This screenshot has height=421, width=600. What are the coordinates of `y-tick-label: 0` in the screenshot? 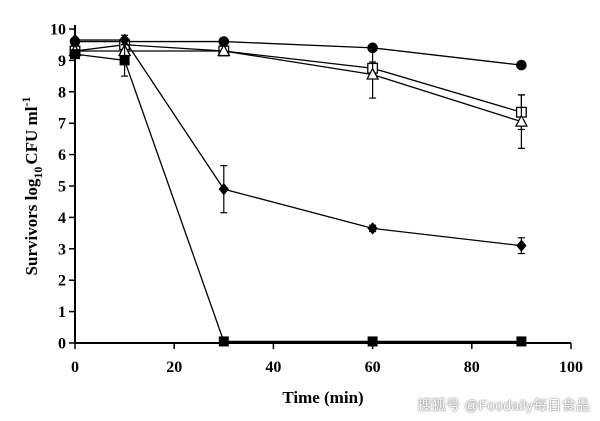 It's located at (62, 344).